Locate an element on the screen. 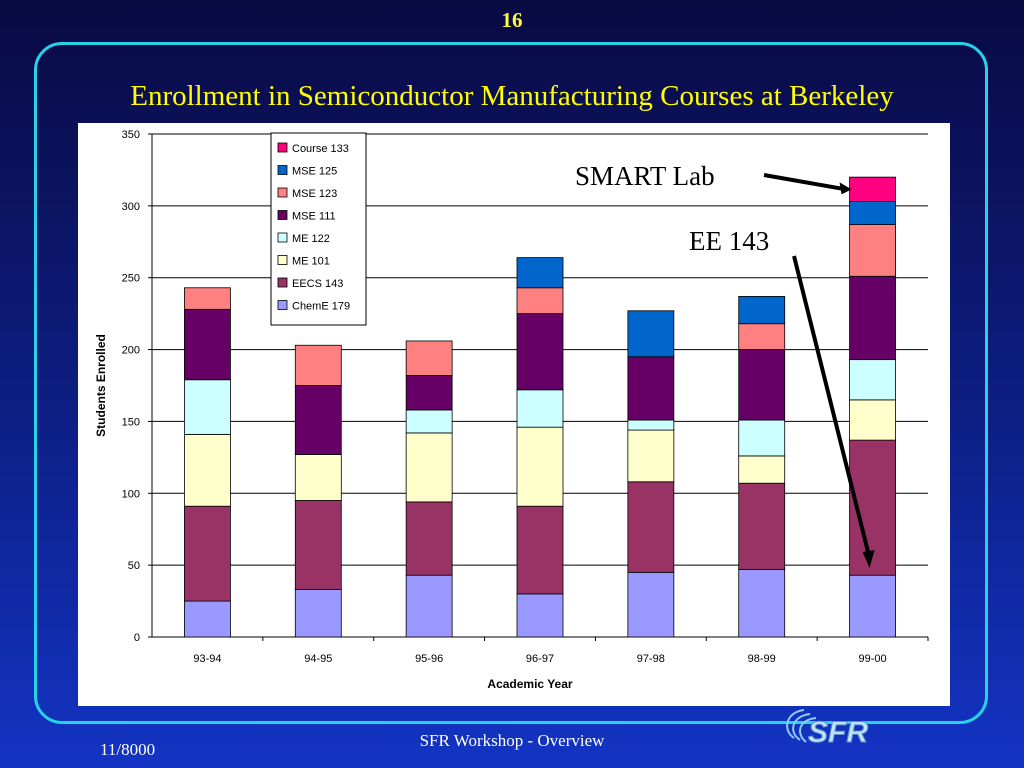  x-tick-label: 98-99 is located at coordinates (762, 659).